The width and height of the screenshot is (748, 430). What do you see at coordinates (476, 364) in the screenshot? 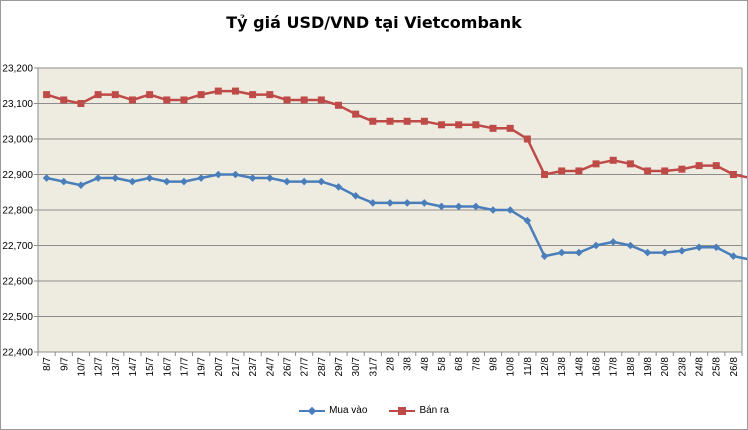
I see `x-tick-label: 7/8` at bounding box center [476, 364].